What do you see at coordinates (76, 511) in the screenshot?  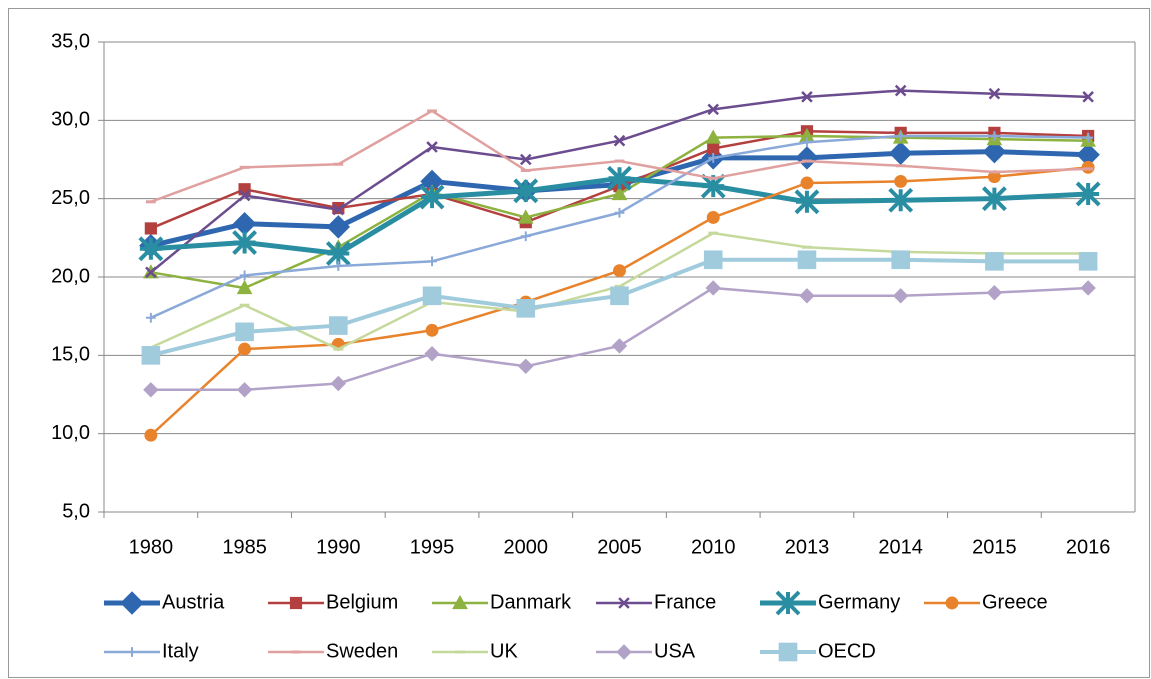 I see `y-tick-label: 5,0` at bounding box center [76, 511].